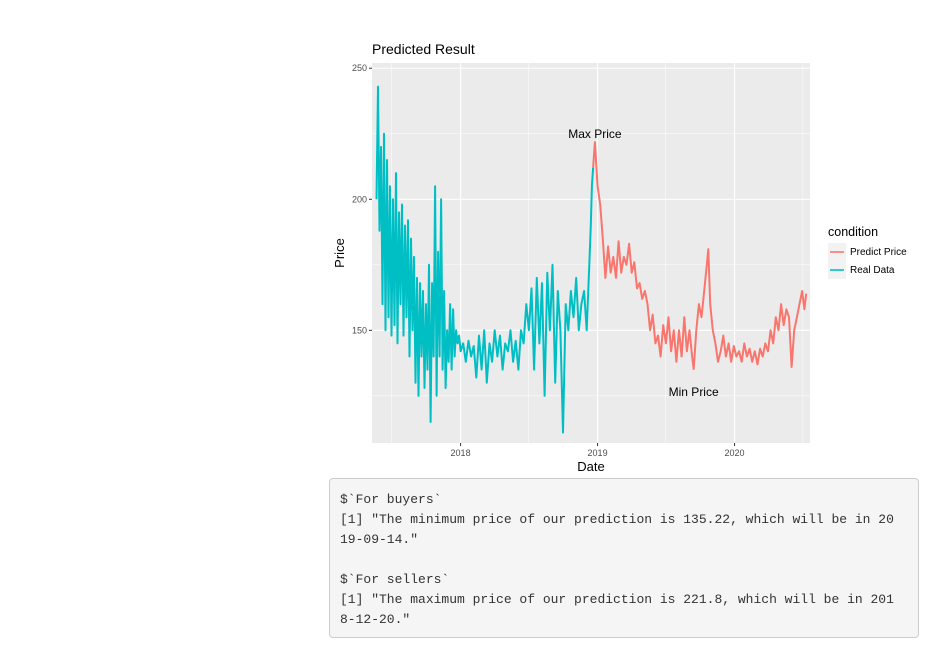  Describe the element at coordinates (853, 232) in the screenshot. I see `legend-title: condition` at that location.